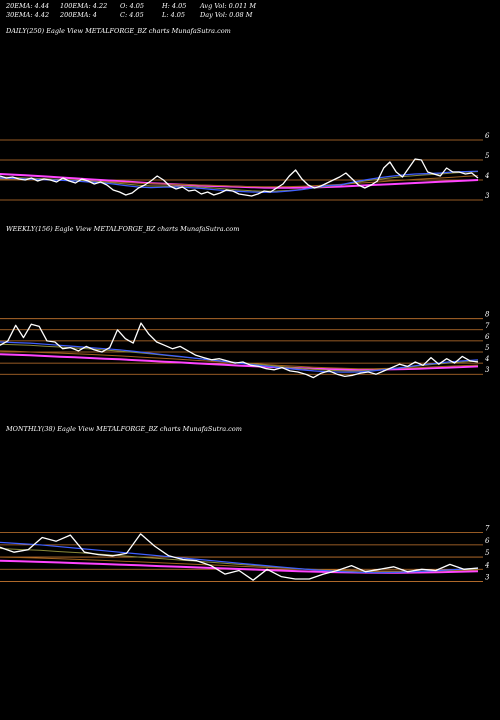  I want to click on monthly-tick-label: 6, so click(487, 541).